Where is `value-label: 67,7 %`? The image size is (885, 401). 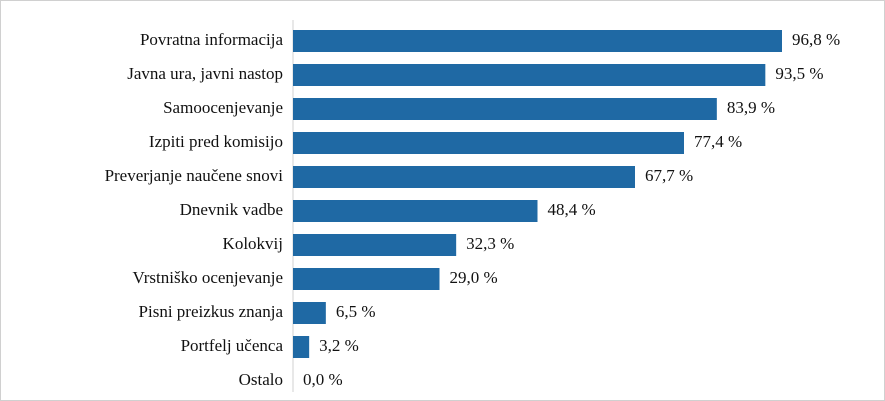 value-label: 67,7 % is located at coordinates (669, 175).